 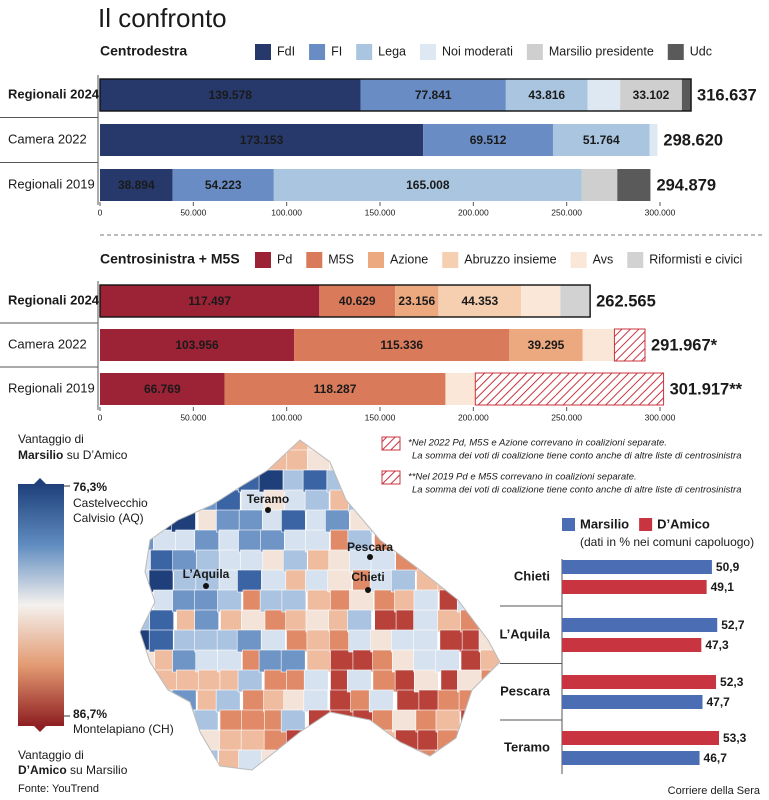 What do you see at coordinates (477, 51) in the screenshot?
I see `legend-label: Noi moderati` at bounding box center [477, 51].